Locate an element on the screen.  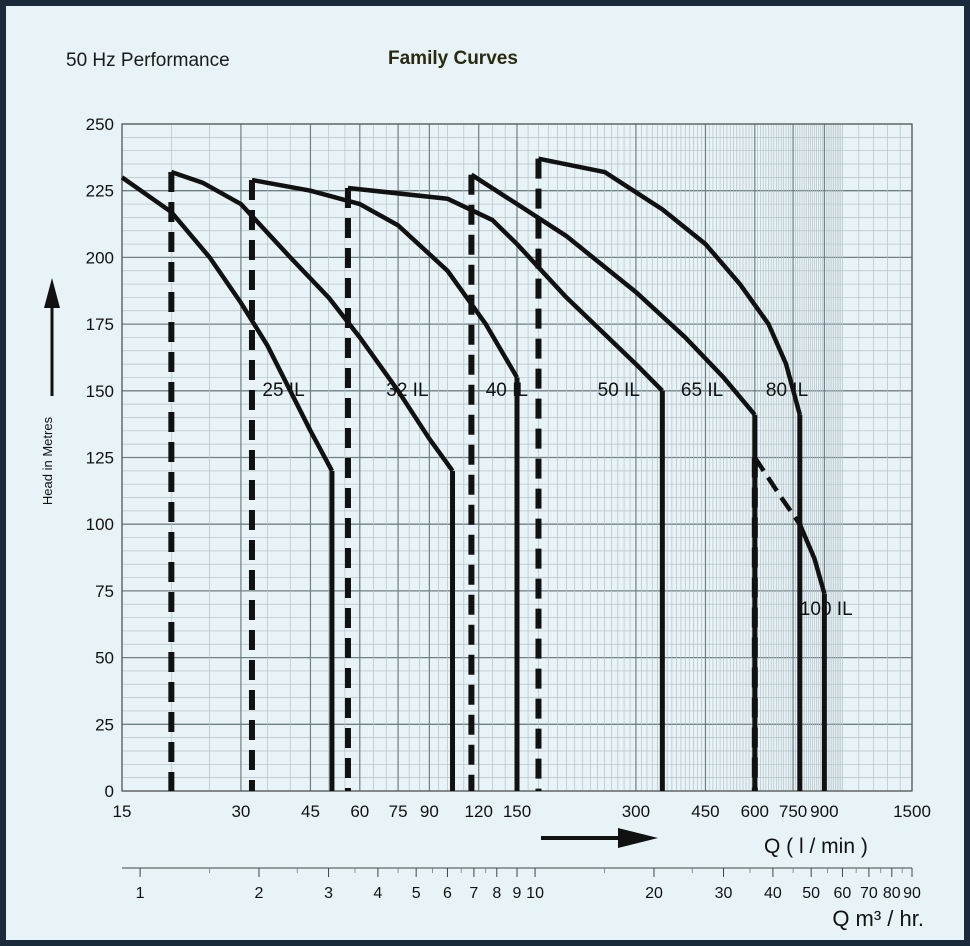
y-tick-label: 0 is located at coordinates (109, 791).